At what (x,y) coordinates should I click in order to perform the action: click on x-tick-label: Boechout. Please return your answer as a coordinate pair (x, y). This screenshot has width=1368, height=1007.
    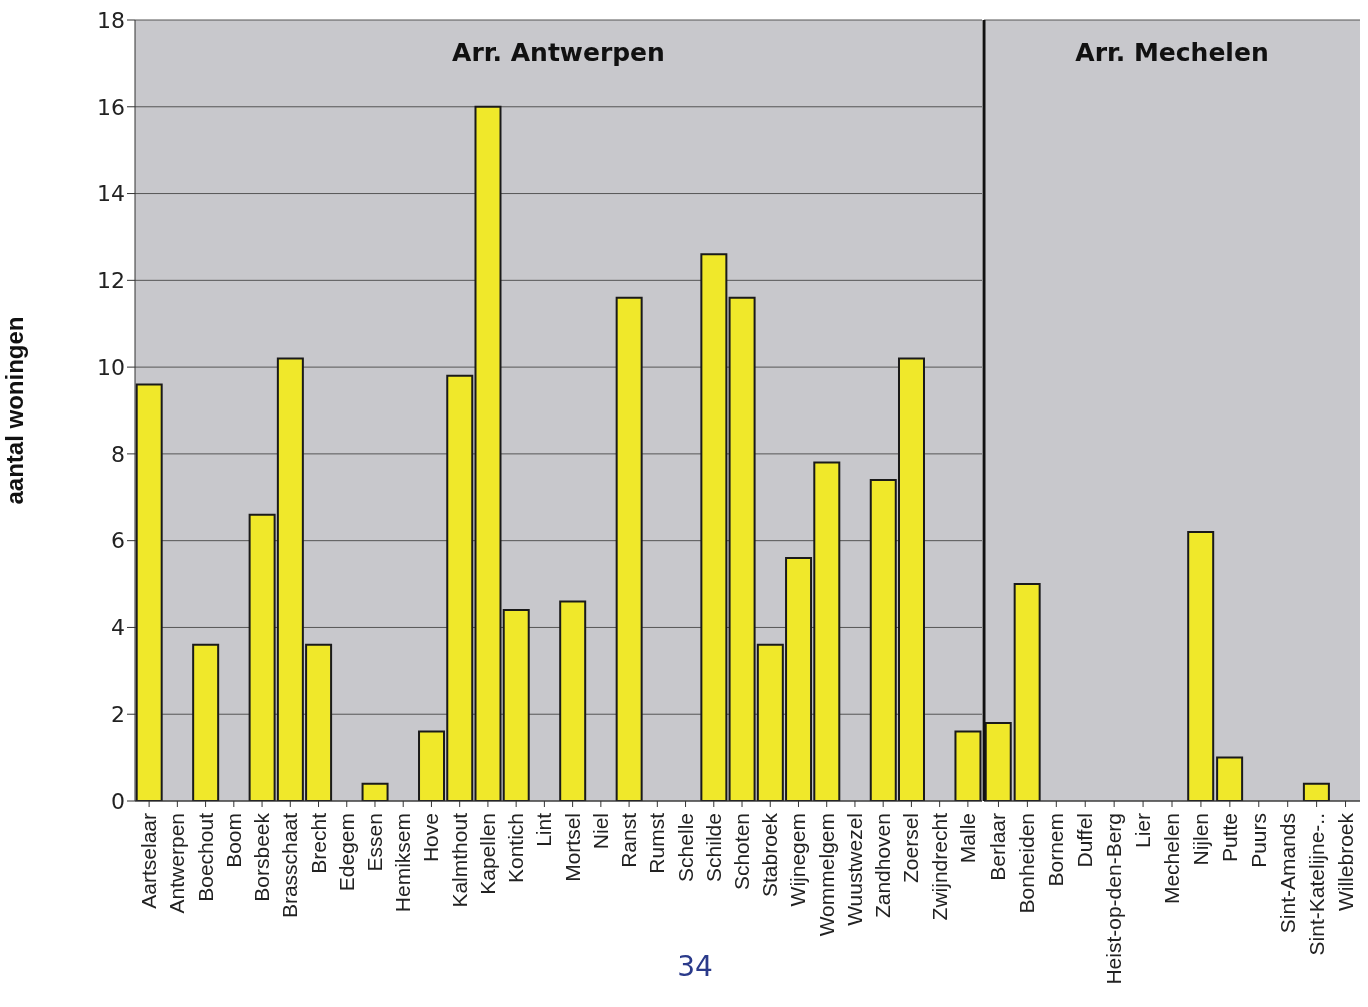
    Looking at the image, I should click on (205, 857).